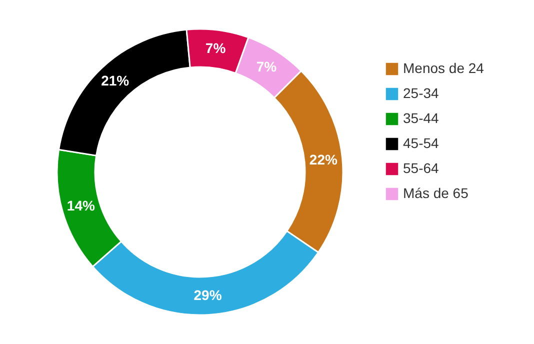  What do you see at coordinates (421, 118) in the screenshot?
I see `legend-label: 35-44` at bounding box center [421, 118].